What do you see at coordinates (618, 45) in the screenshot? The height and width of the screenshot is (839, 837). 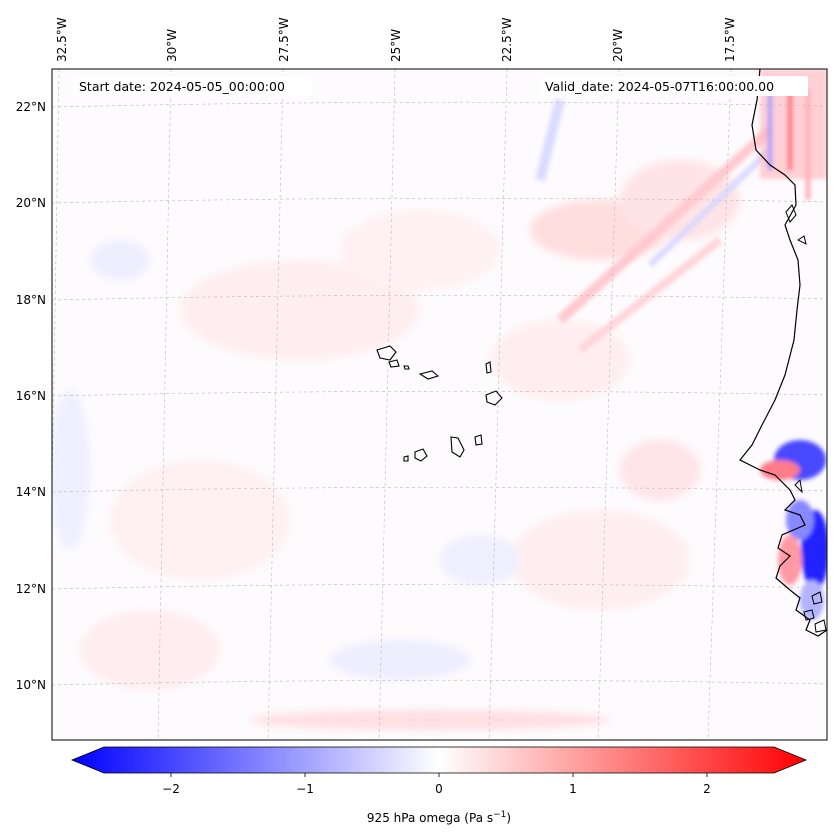 I see `lon-label: 20°W` at bounding box center [618, 45].